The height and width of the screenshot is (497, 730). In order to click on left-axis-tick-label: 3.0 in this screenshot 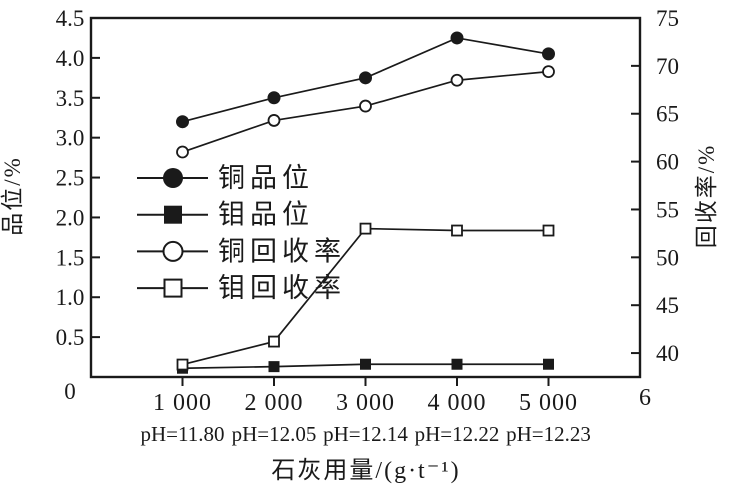, I will do `click(70, 138)`.